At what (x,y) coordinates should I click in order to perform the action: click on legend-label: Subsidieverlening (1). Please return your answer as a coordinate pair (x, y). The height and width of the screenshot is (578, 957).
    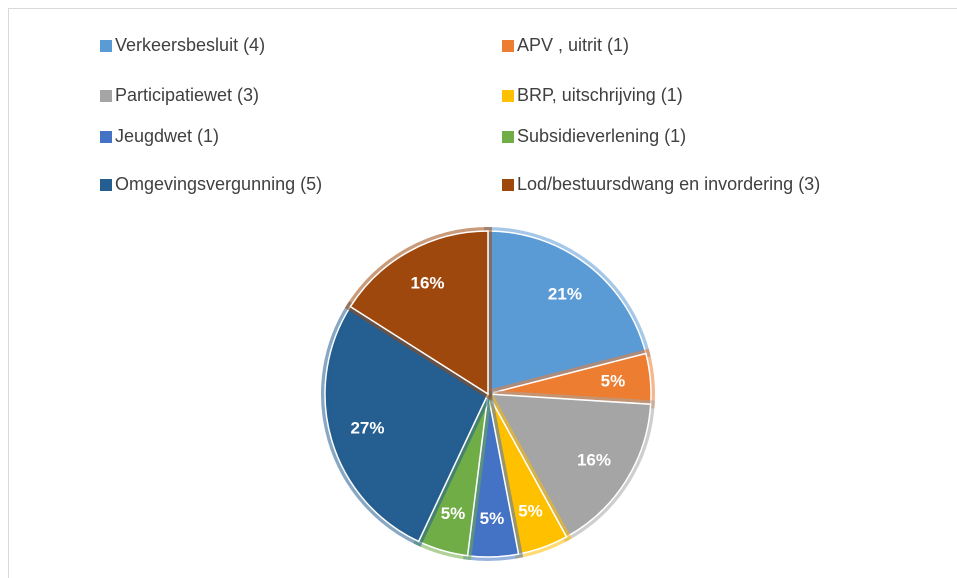
    Looking at the image, I should click on (601, 136).